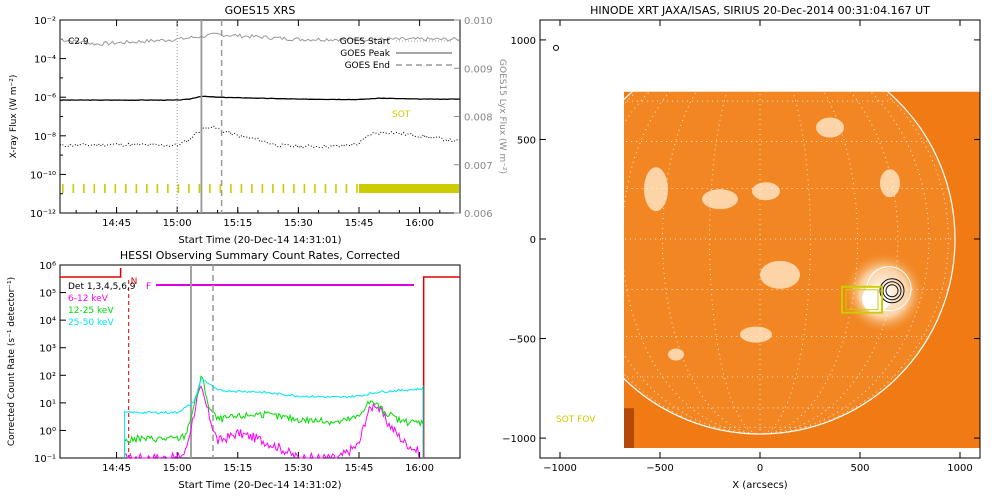 This screenshot has height=500, width=1000. Describe the element at coordinates (576, 420) in the screenshot. I see `xrt-sot-fov-label: SOT FOV` at that location.